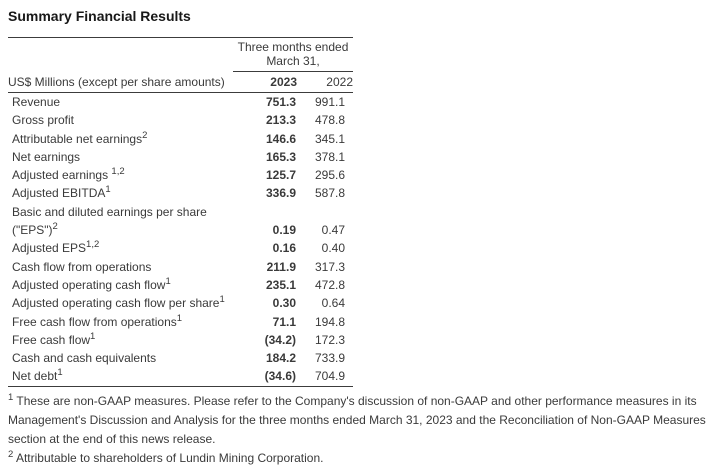 Image resolution: width=718 pixels, height=468 pixels. I want to click on value-2022: 317.3, so click(329, 266).